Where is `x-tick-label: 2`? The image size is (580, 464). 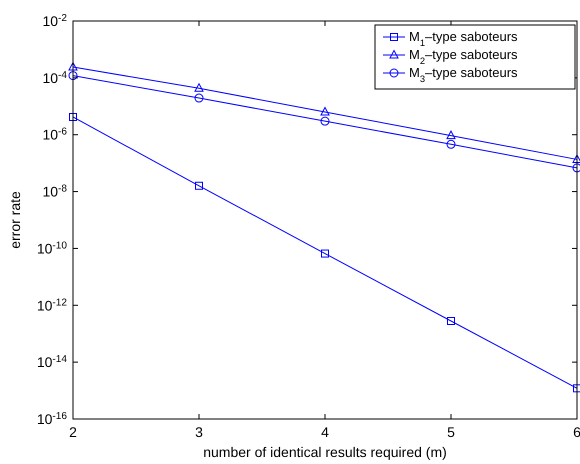
x-tick-label: 2 is located at coordinates (73, 432).